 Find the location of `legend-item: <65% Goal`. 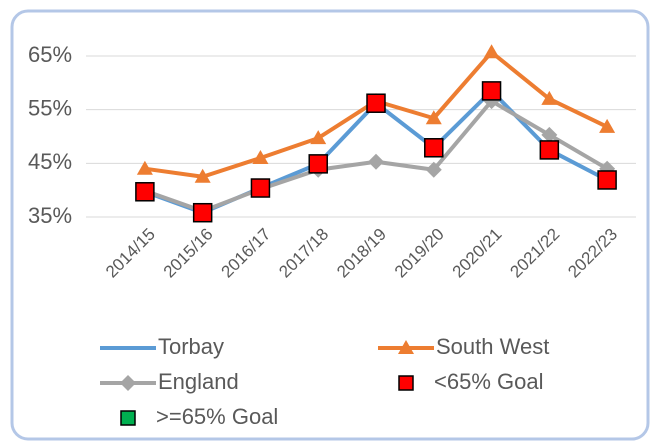

legend-item: <65% Goal is located at coordinates (470, 381).